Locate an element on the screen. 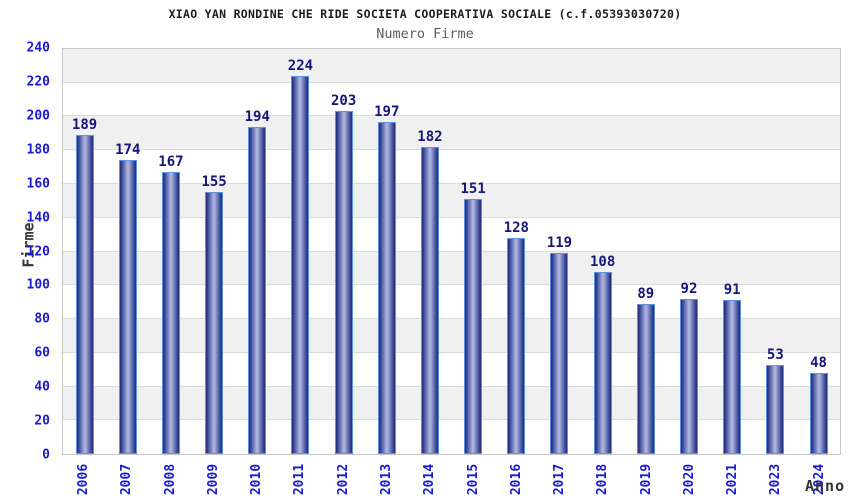  y-axis-ticks: 0 20 40 60 80 100 120 140 160 180 200 220 240 is located at coordinates (25, 252).